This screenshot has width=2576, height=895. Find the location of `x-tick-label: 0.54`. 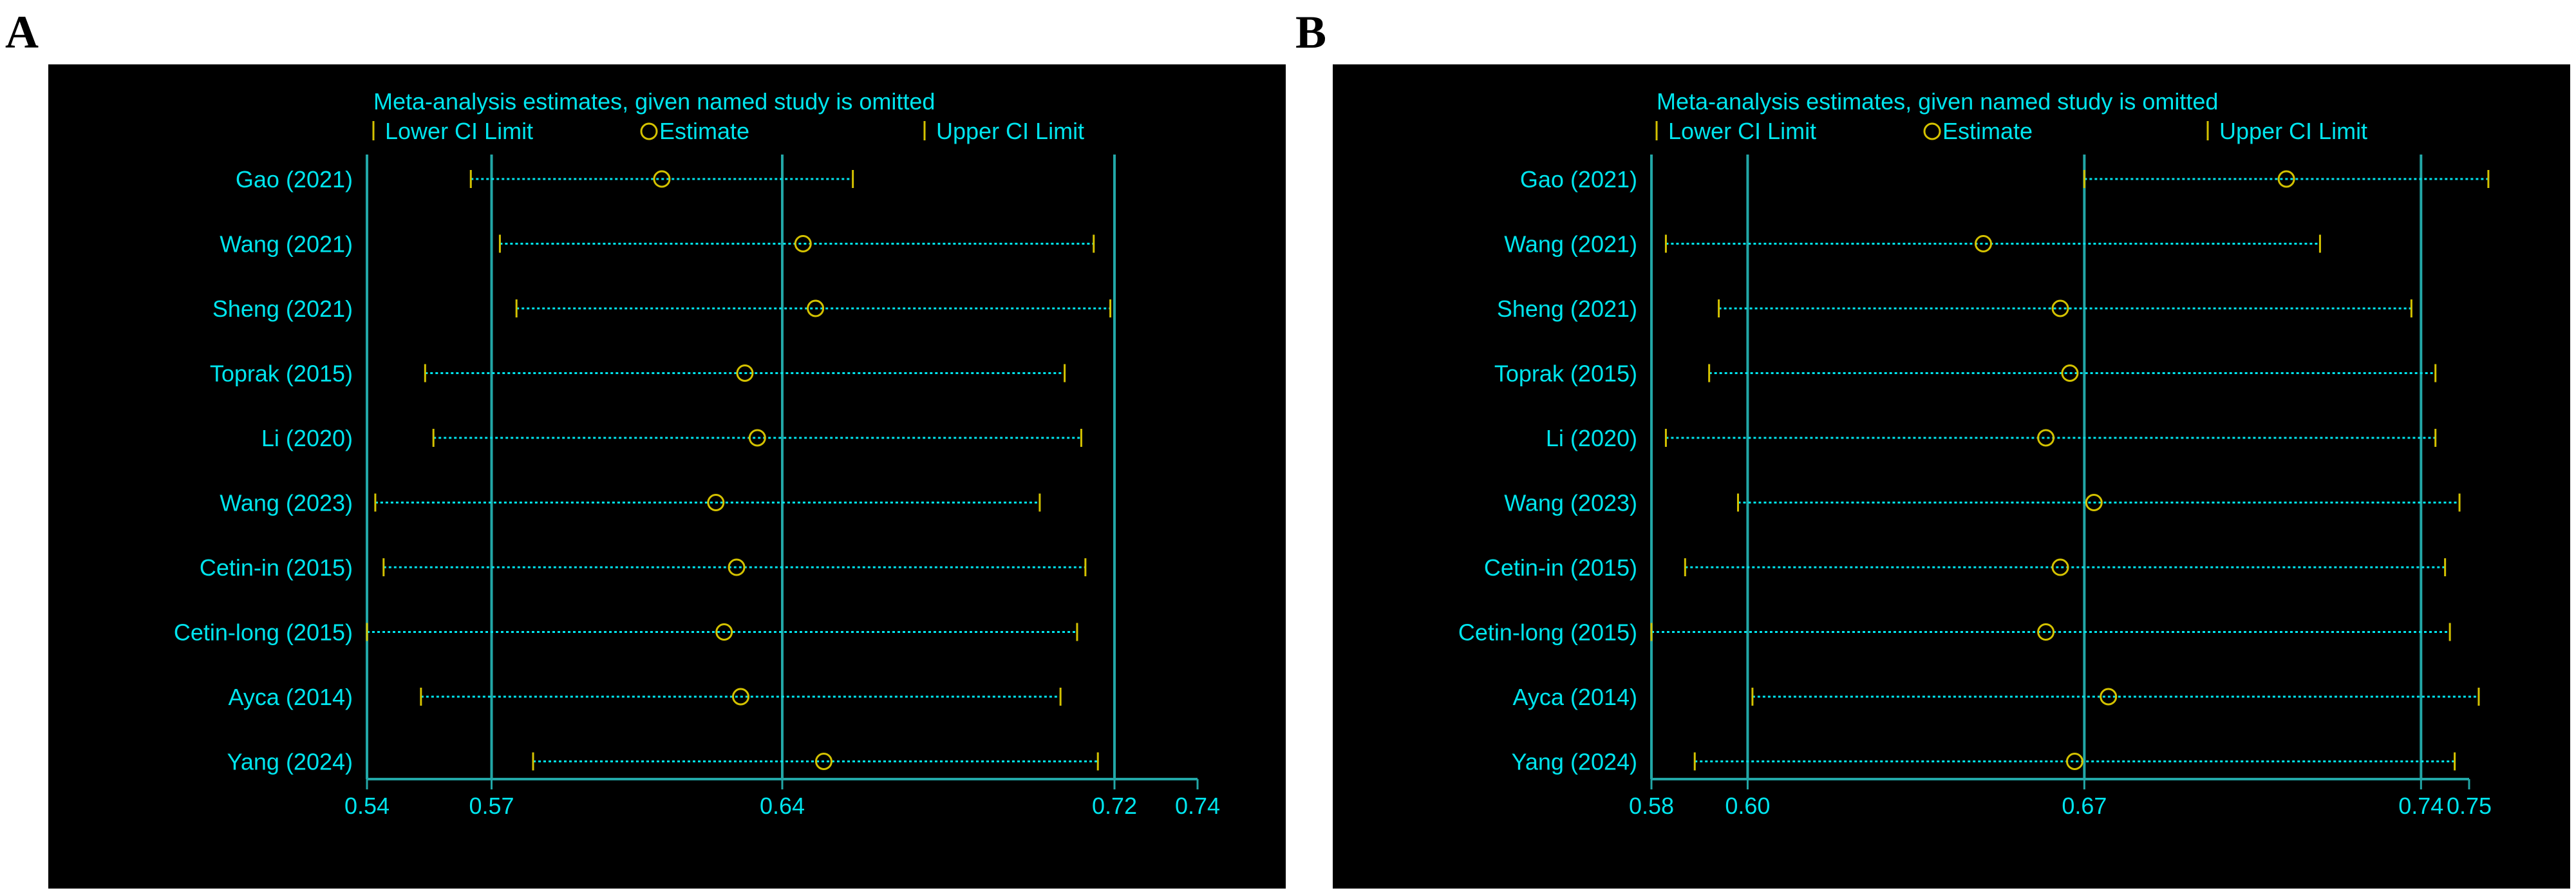

x-tick-label: 0.54 is located at coordinates (367, 806).